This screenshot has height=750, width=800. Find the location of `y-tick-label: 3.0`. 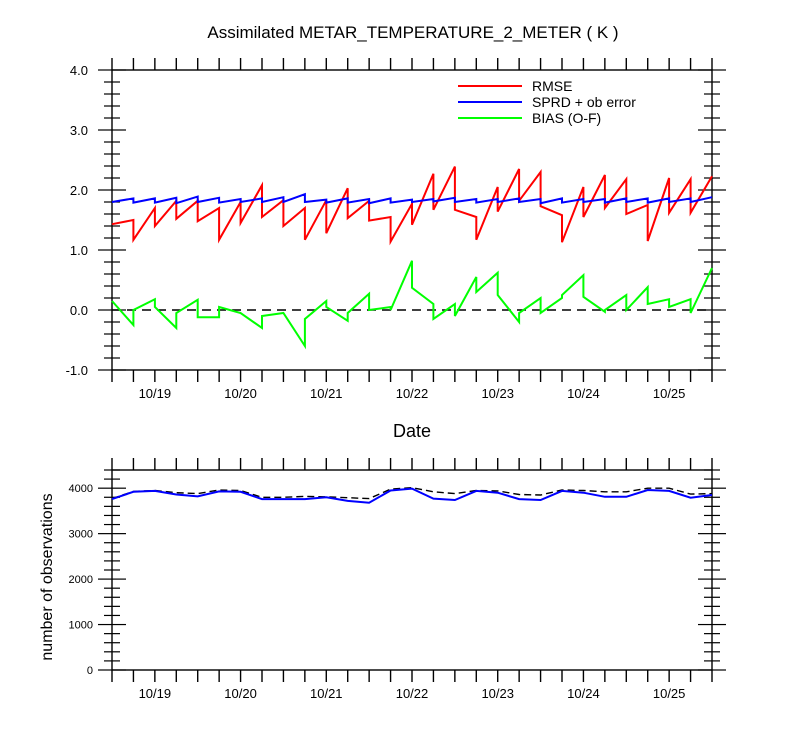

y-tick-label: 3.0 is located at coordinates (79, 130).